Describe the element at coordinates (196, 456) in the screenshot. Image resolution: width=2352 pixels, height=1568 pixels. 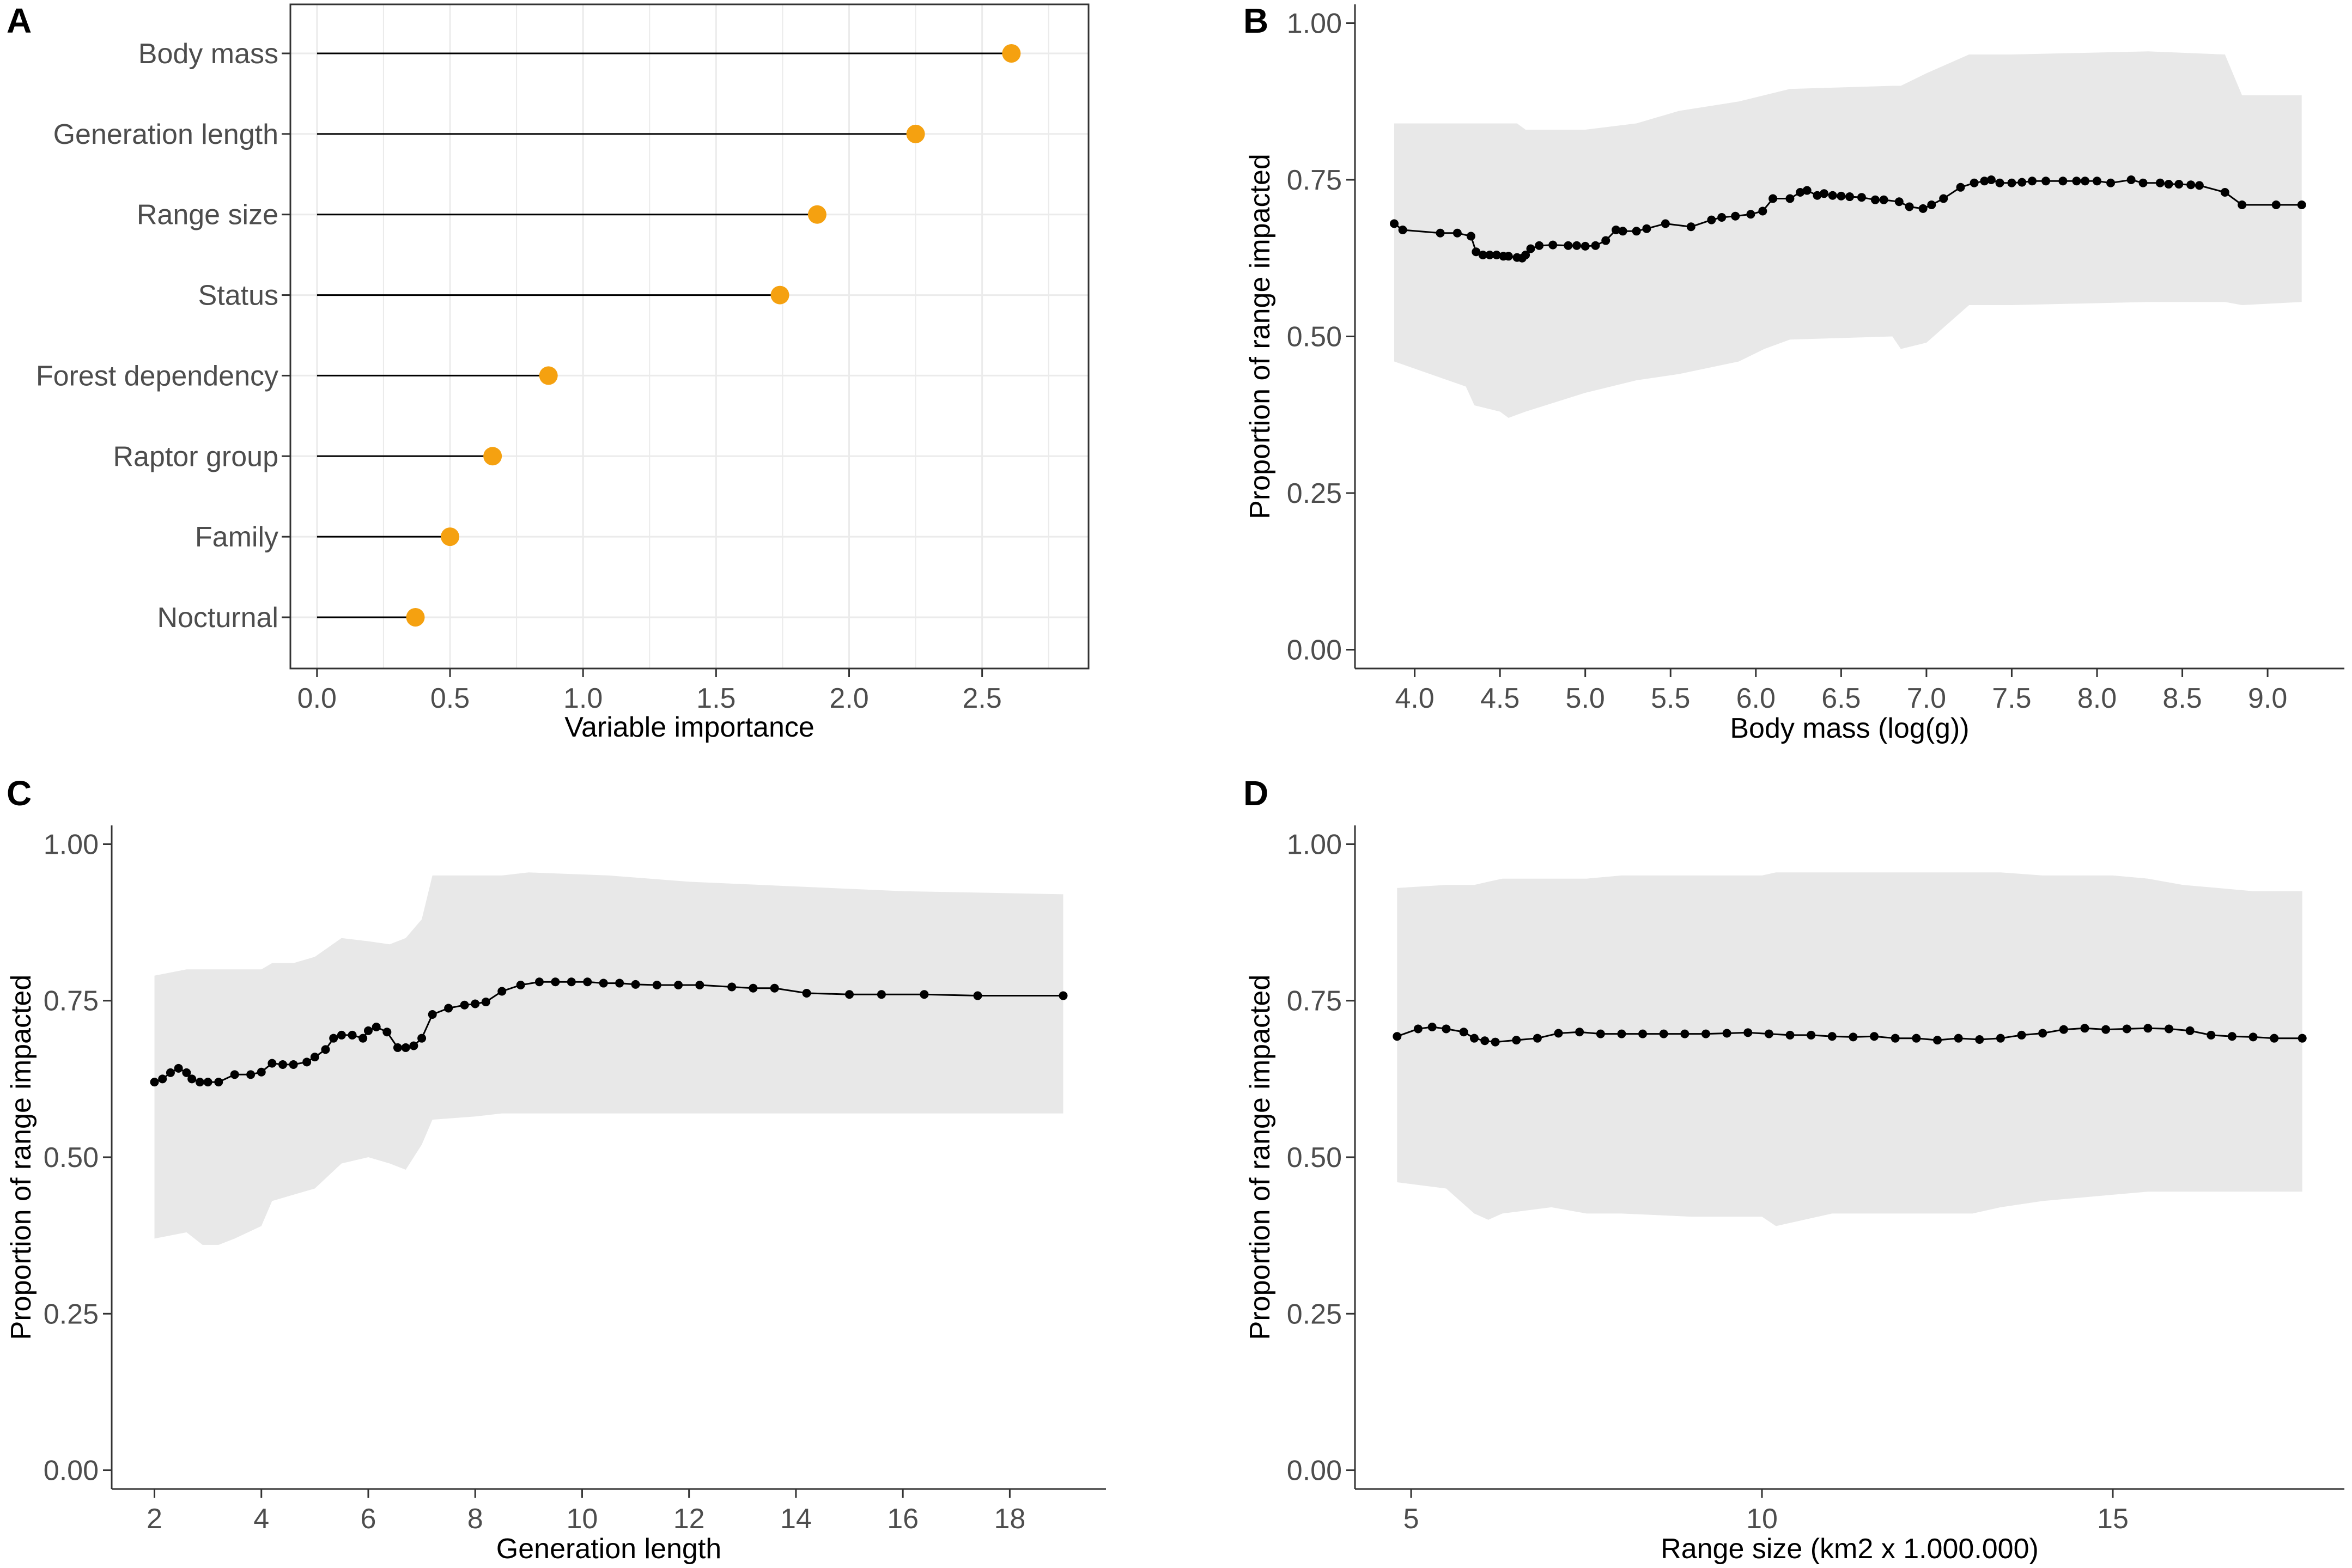
I see `category-label: Raptor group` at that location.